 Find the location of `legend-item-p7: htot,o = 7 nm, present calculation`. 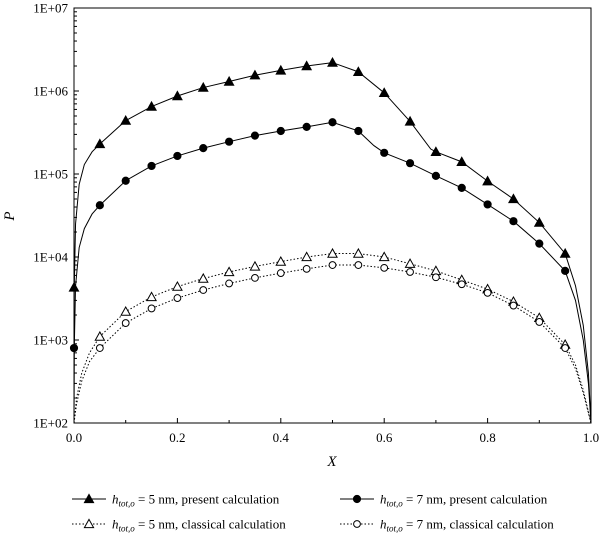

legend-item-p7: htot,o = 7 nm, present calculation is located at coordinates (444, 500).